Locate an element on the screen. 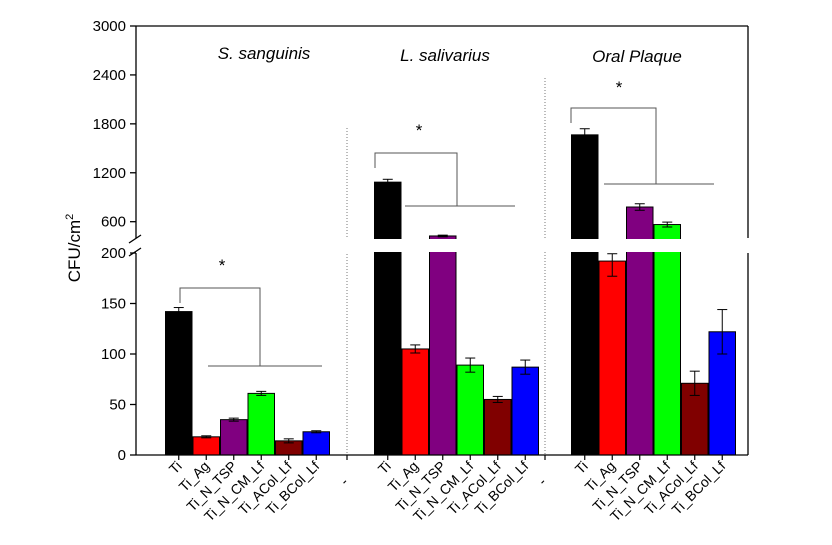 The height and width of the screenshot is (545, 832). group-title: S. sanguinis is located at coordinates (264, 53).